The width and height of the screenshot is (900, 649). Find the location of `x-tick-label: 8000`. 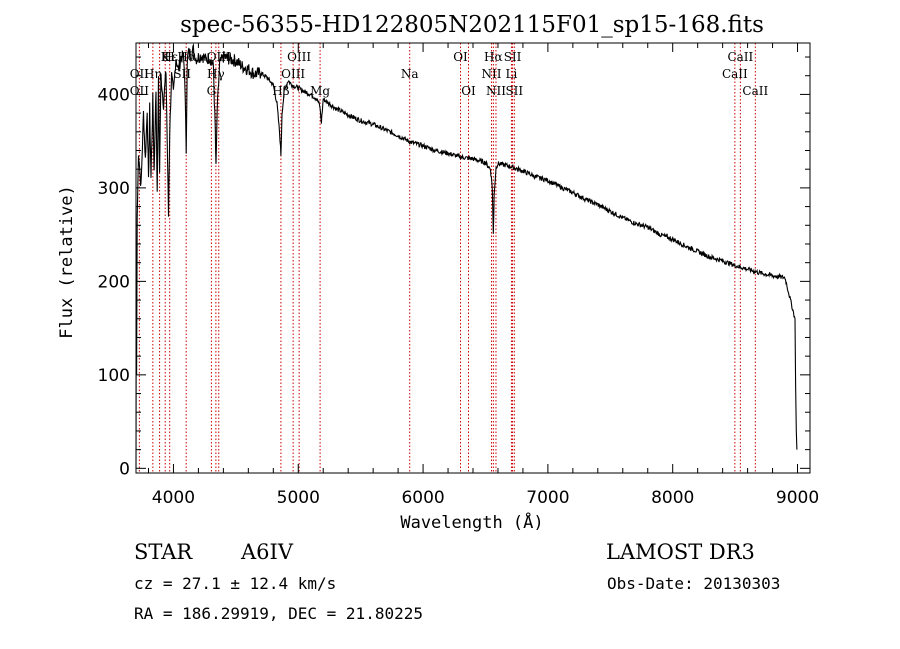

x-tick-label: 8000 is located at coordinates (672, 498).